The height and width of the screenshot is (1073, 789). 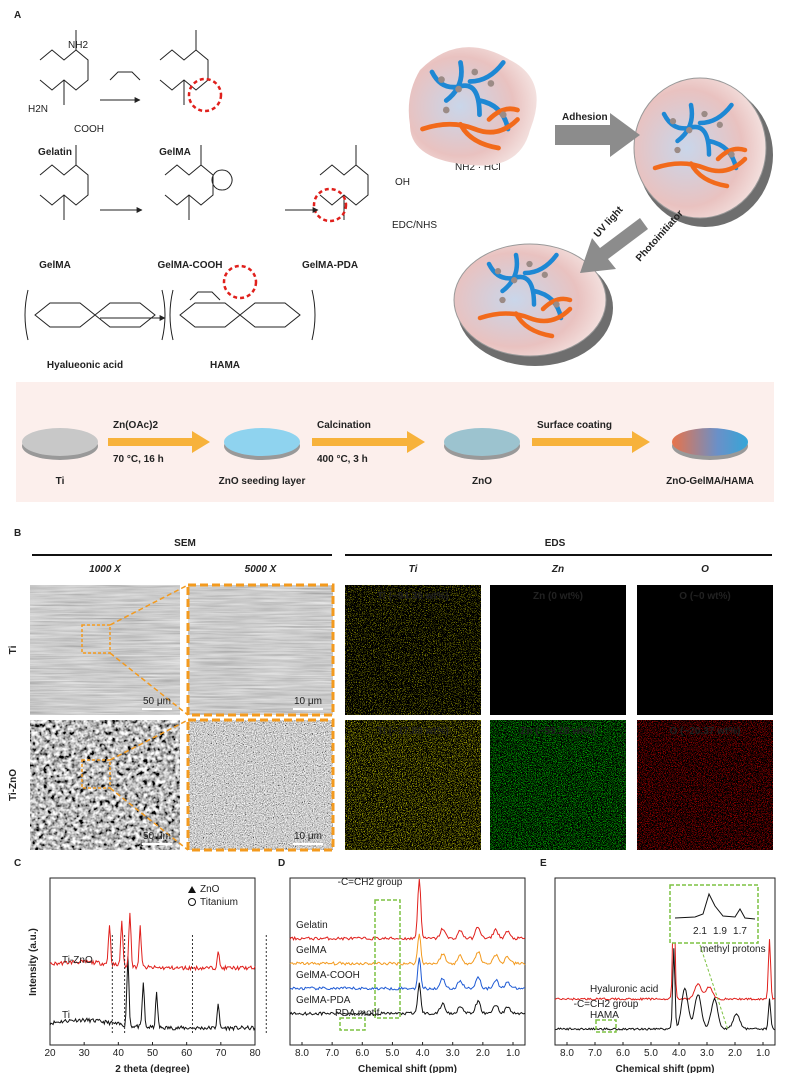 I want to click on label: Calcination, so click(x=344, y=425).